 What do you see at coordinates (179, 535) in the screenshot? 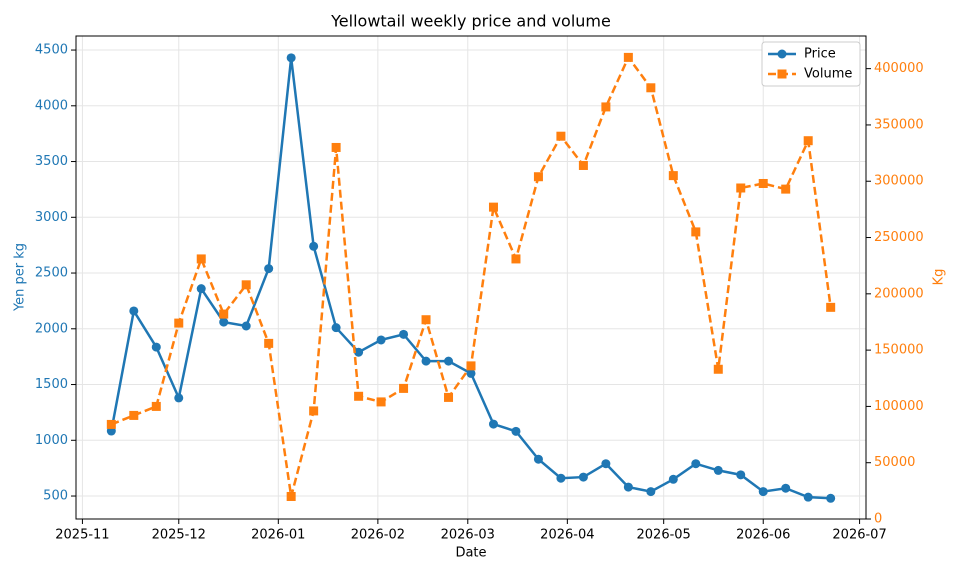
I see `x-tick-label: 2025-12` at bounding box center [179, 535].